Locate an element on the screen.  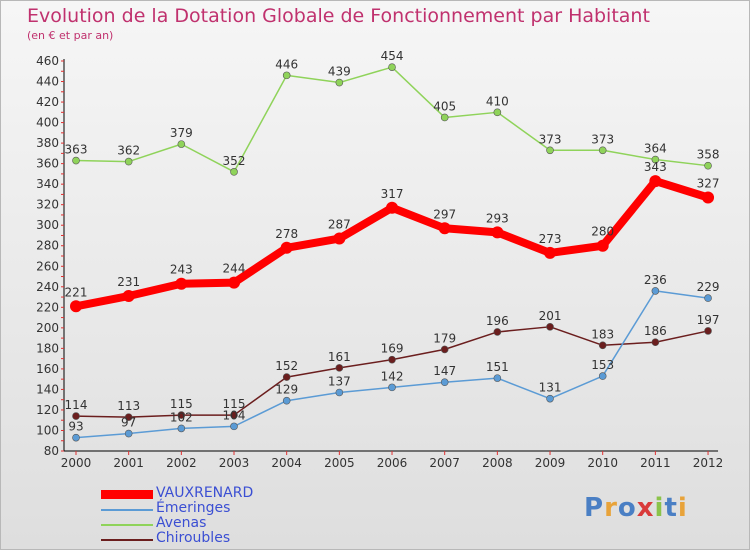
y-tick-label: 440 is located at coordinates (47, 82).